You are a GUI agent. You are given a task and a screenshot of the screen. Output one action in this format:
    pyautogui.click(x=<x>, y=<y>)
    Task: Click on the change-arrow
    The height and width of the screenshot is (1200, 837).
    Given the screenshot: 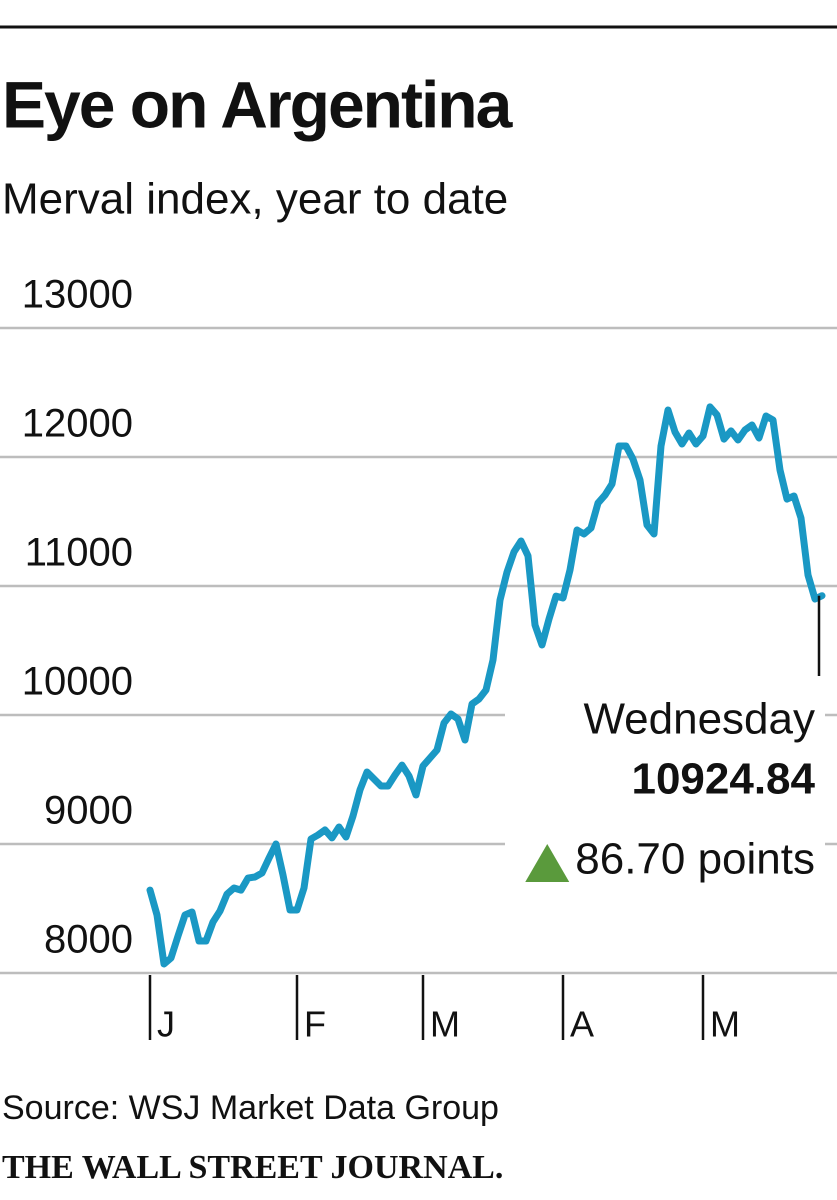 What is the action you would take?
    pyautogui.click(x=547, y=863)
    